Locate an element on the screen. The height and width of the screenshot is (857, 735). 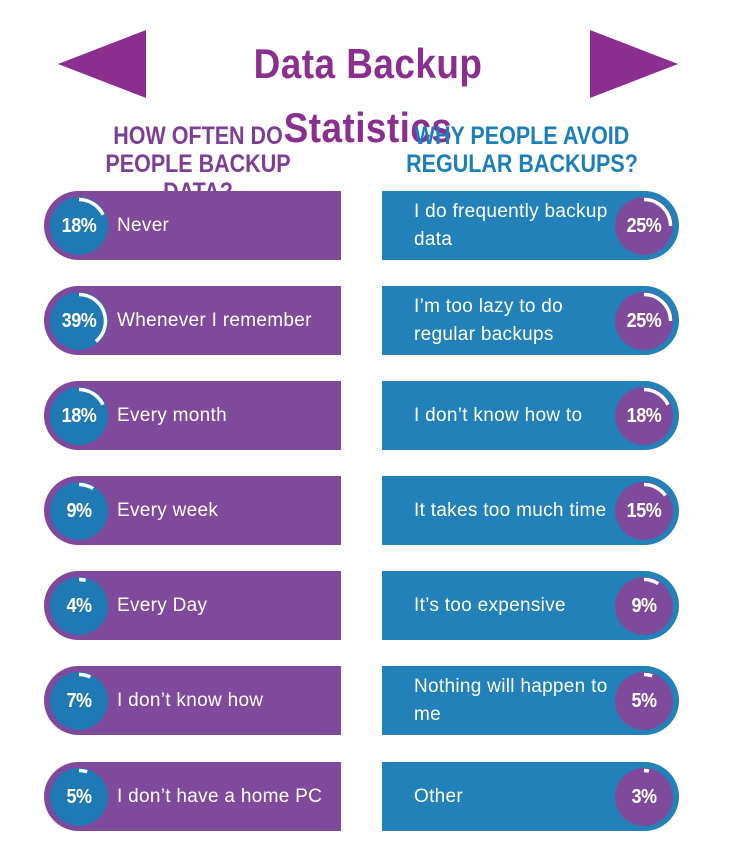
stat-label: Every week is located at coordinates (168, 510).